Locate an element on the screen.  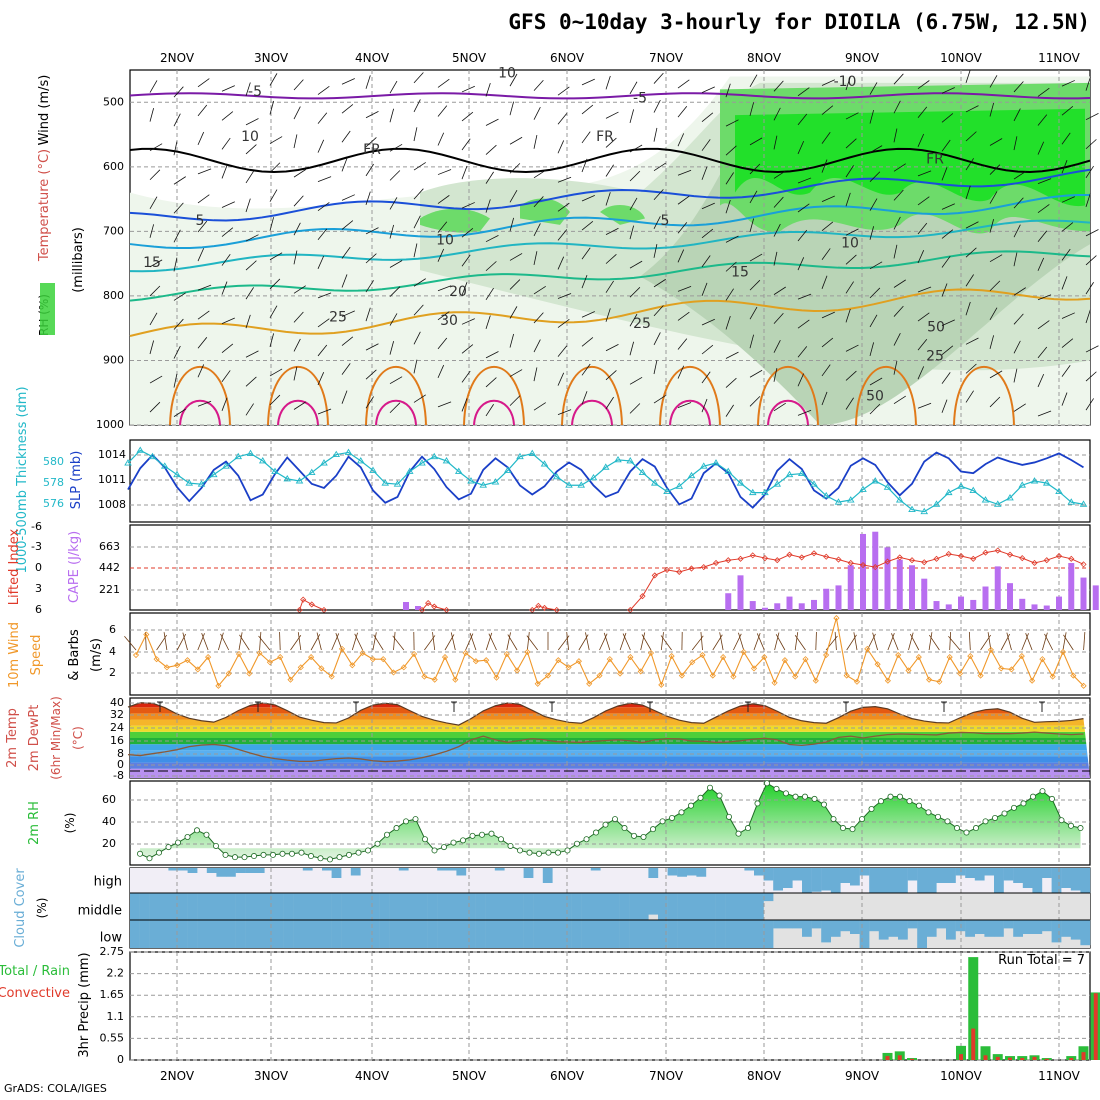
precip-conv-bar is located at coordinates (1083, 1056).